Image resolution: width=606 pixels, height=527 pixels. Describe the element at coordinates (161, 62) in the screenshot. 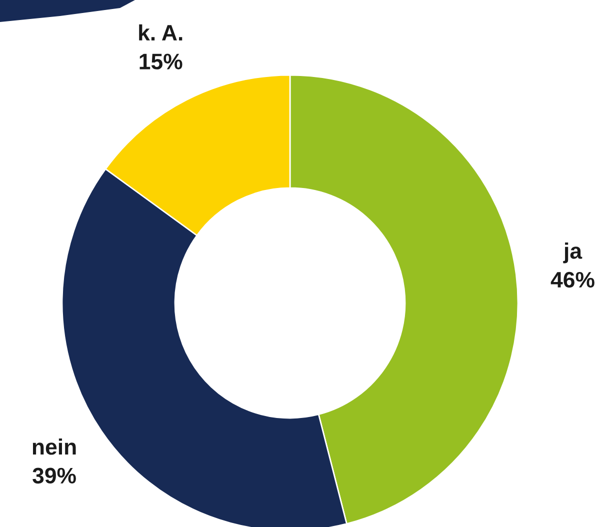

I see `data-label: 15%` at that location.